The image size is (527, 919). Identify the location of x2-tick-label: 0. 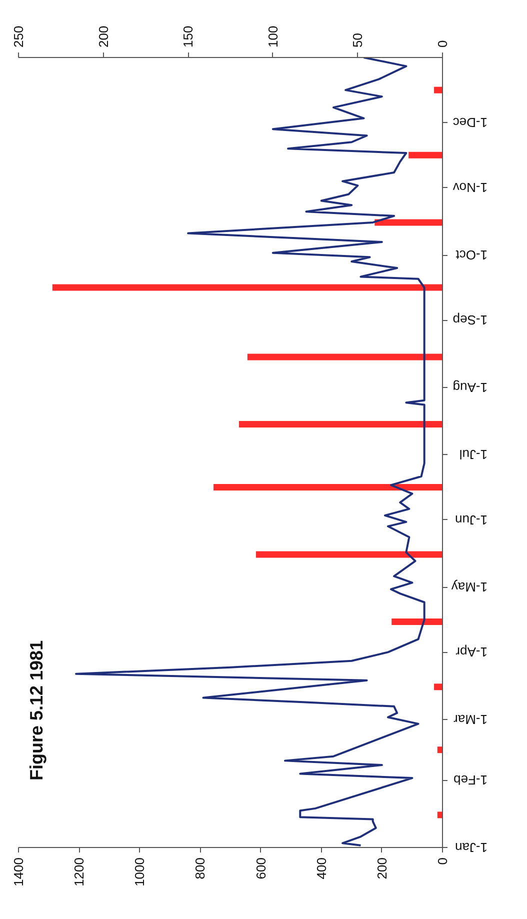
(442, 44).